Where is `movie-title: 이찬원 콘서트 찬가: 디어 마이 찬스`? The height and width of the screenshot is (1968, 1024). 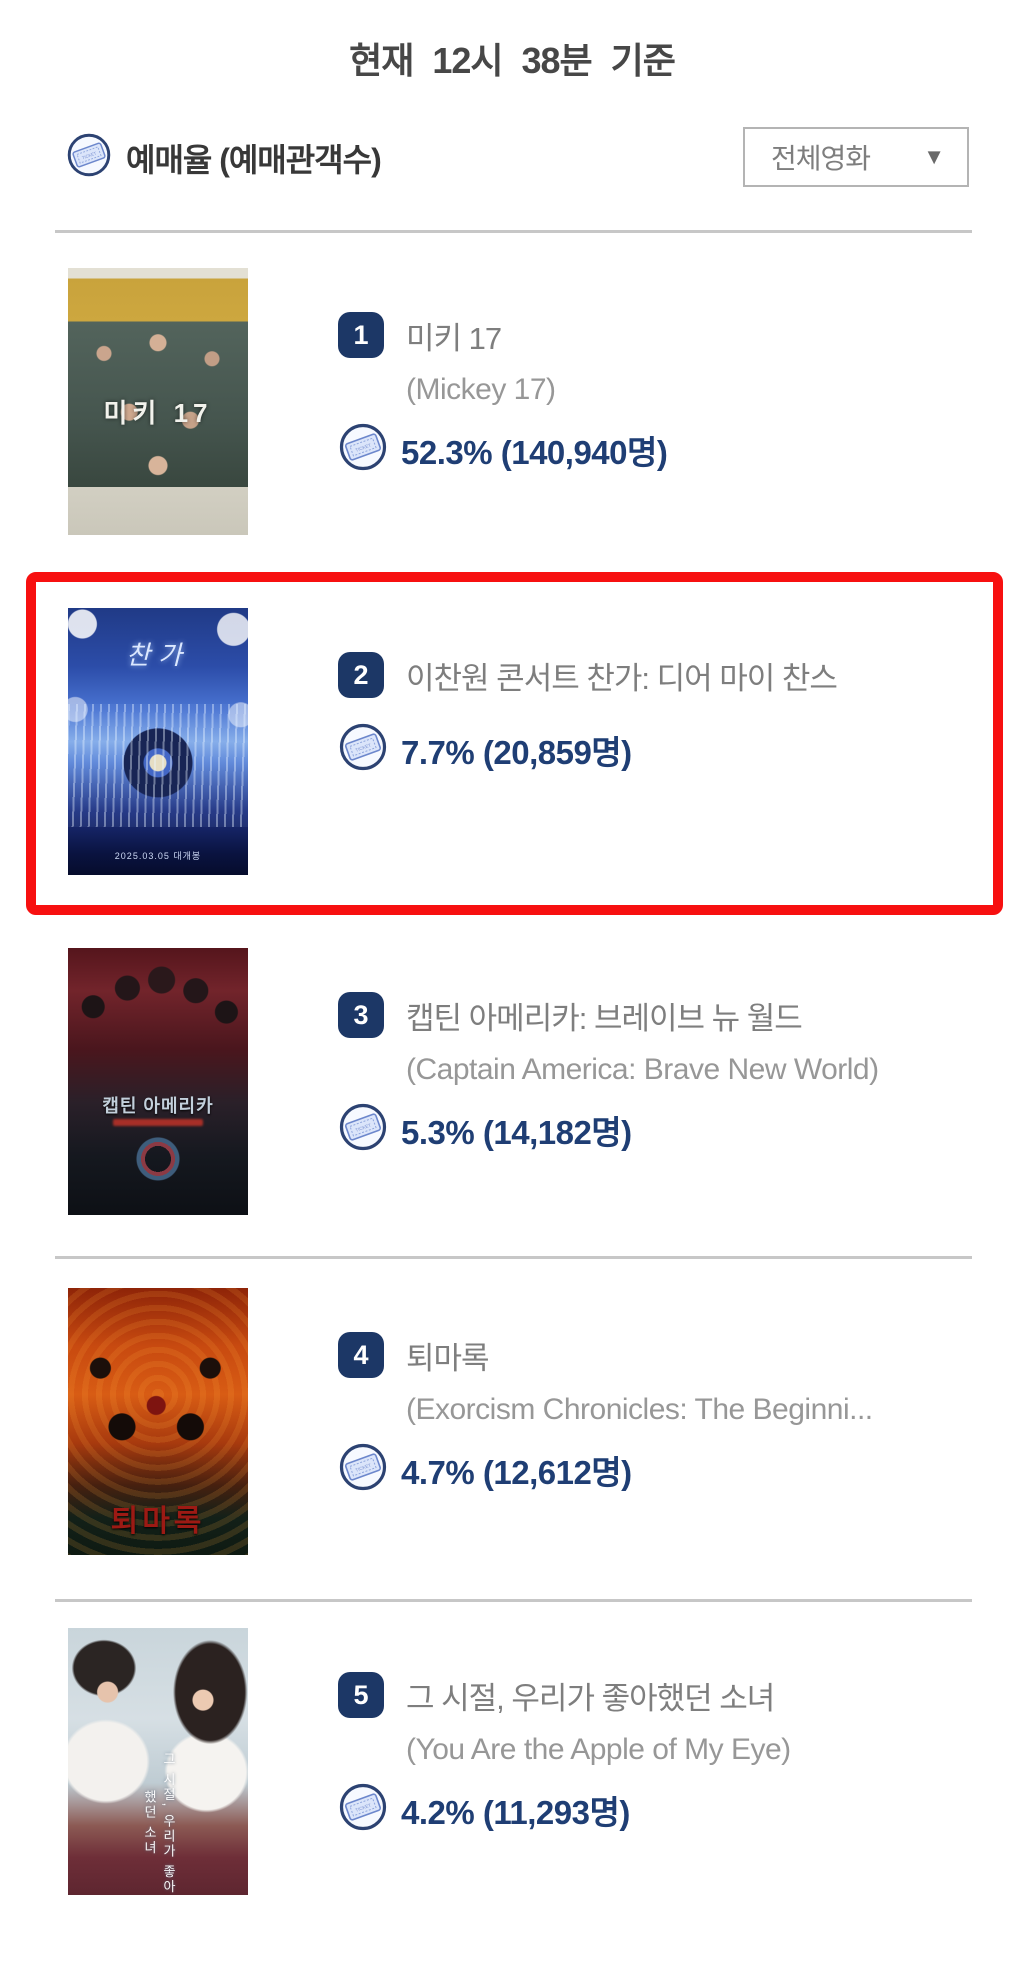
movie-title: 이찬원 콘서트 찬가: 디어 마이 찬스 is located at coordinates (622, 678).